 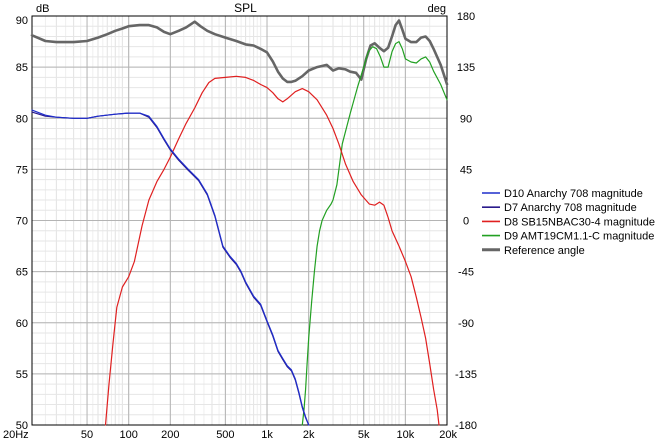 What do you see at coordinates (364, 435) in the screenshot?
I see `x-tick-label: 5k` at bounding box center [364, 435].